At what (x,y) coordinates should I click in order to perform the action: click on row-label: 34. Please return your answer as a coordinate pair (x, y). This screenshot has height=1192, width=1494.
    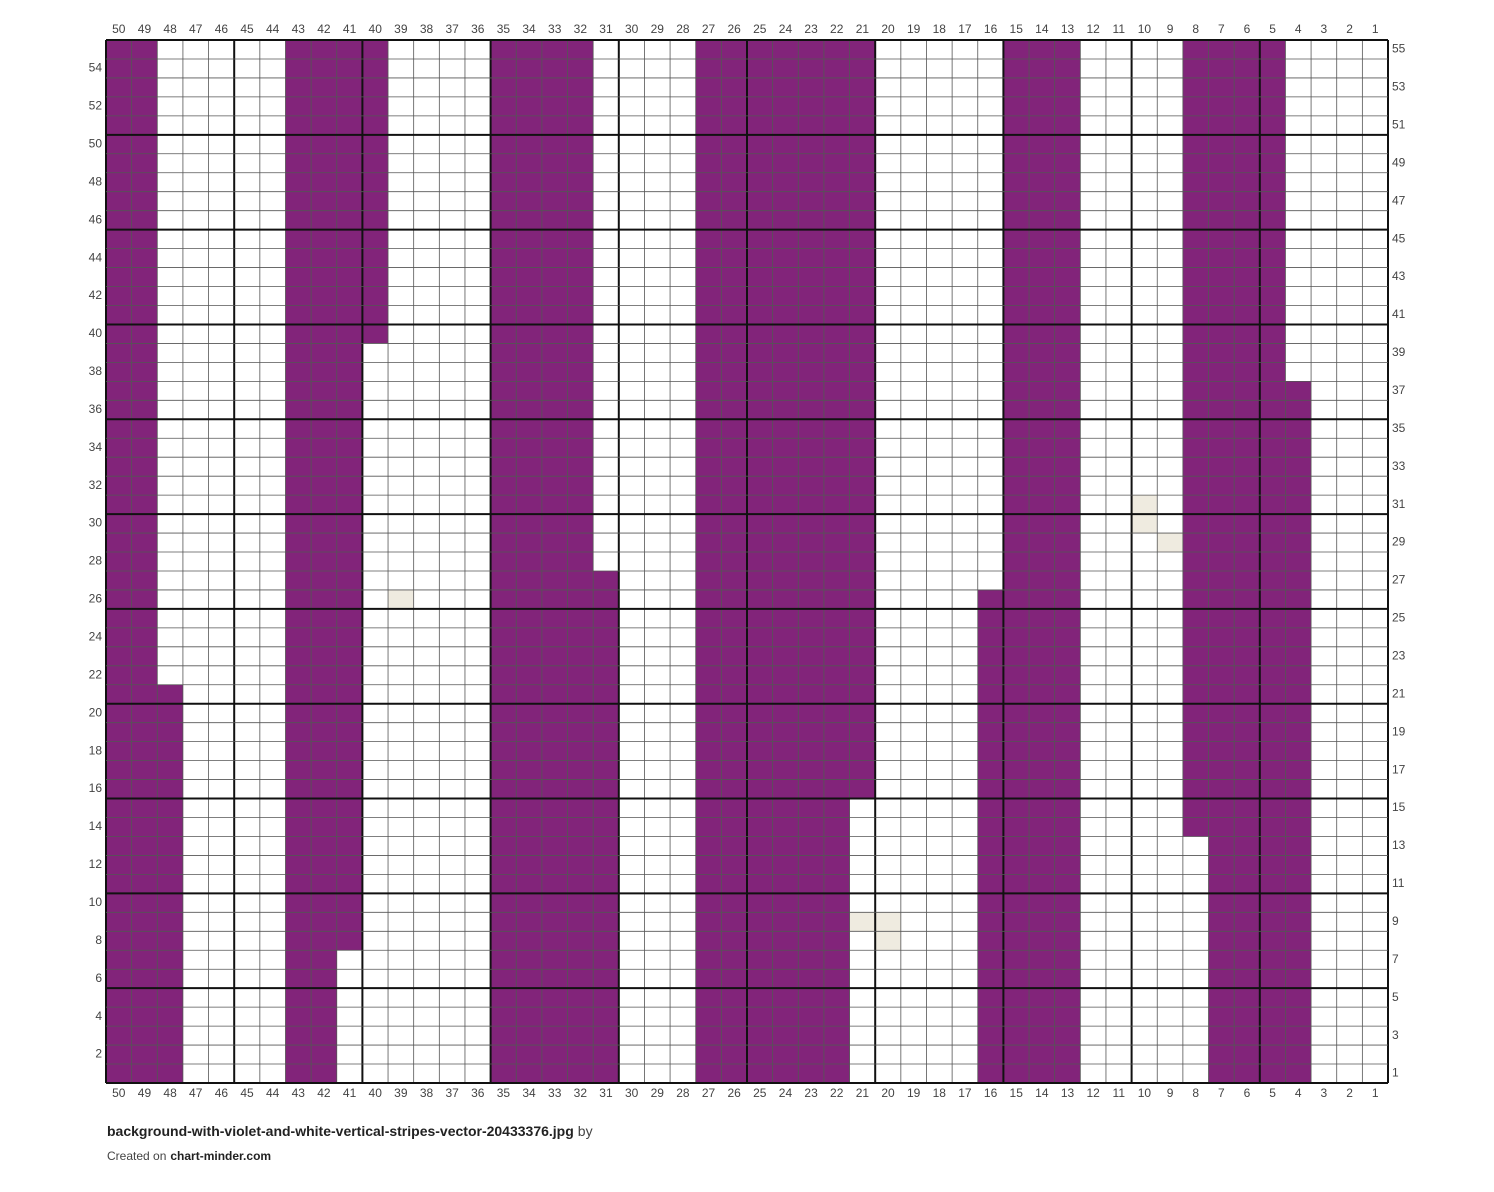
    Looking at the image, I should click on (96, 447).